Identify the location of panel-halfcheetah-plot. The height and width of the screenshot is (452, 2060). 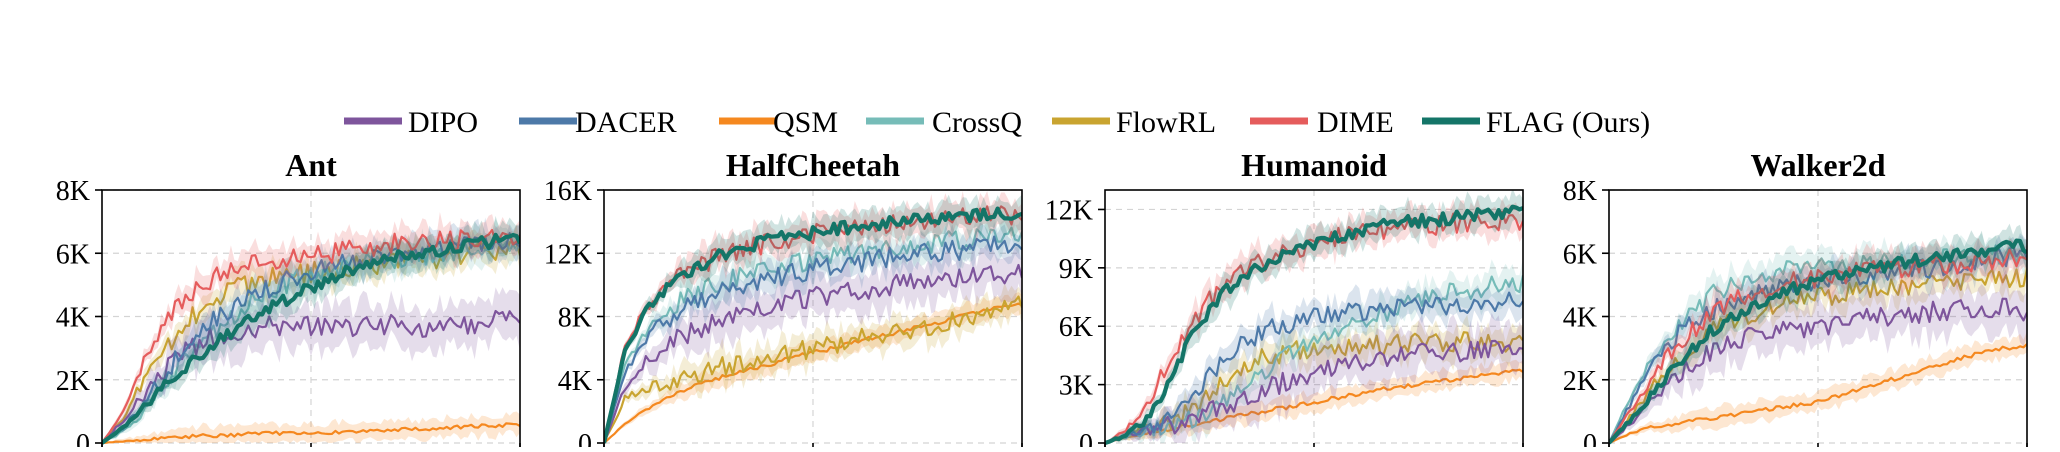
(813, 317).